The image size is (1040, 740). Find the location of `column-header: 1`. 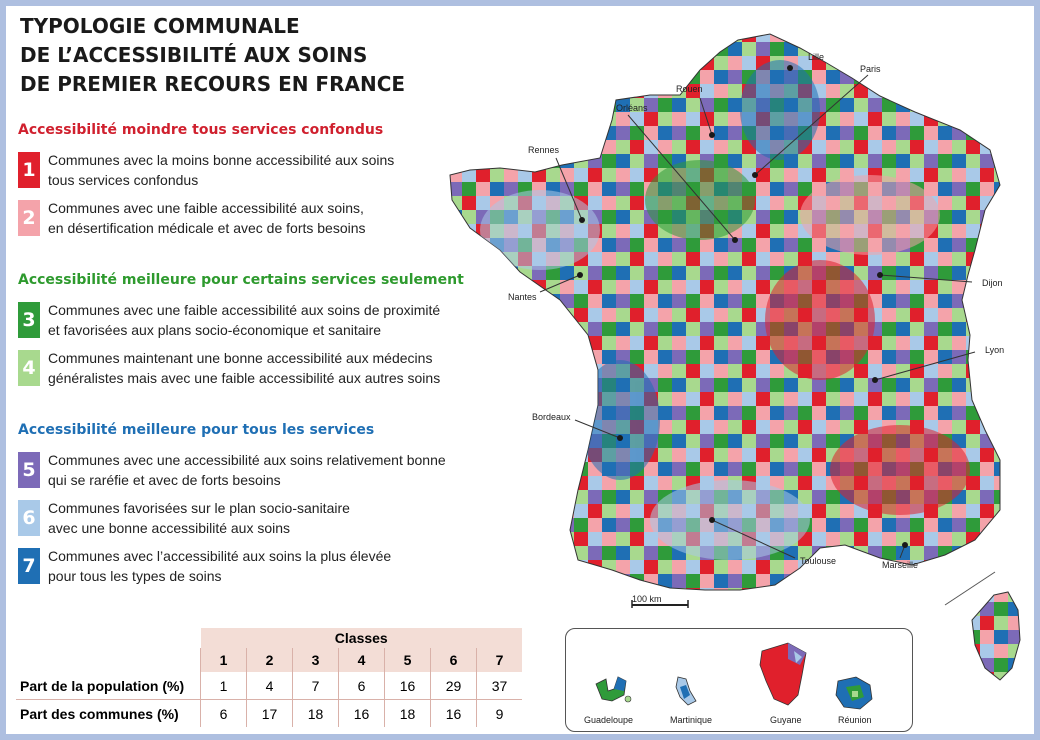

column-header: 1 is located at coordinates (223, 660).